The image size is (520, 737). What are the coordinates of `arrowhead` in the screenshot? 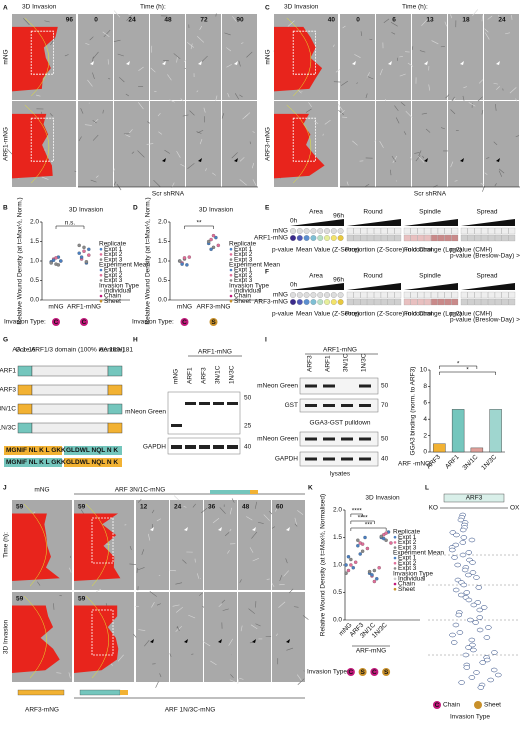 It's located at (498, 63).